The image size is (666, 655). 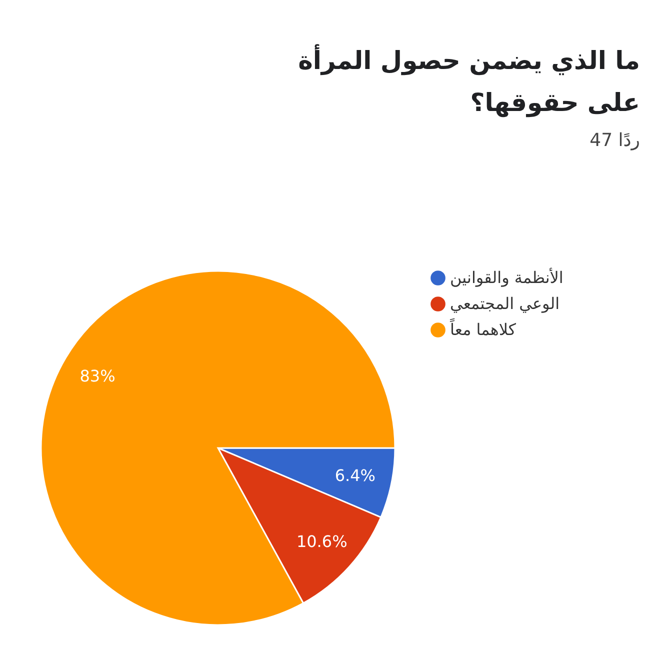 I want to click on data-label: 10.6%, so click(x=322, y=541).